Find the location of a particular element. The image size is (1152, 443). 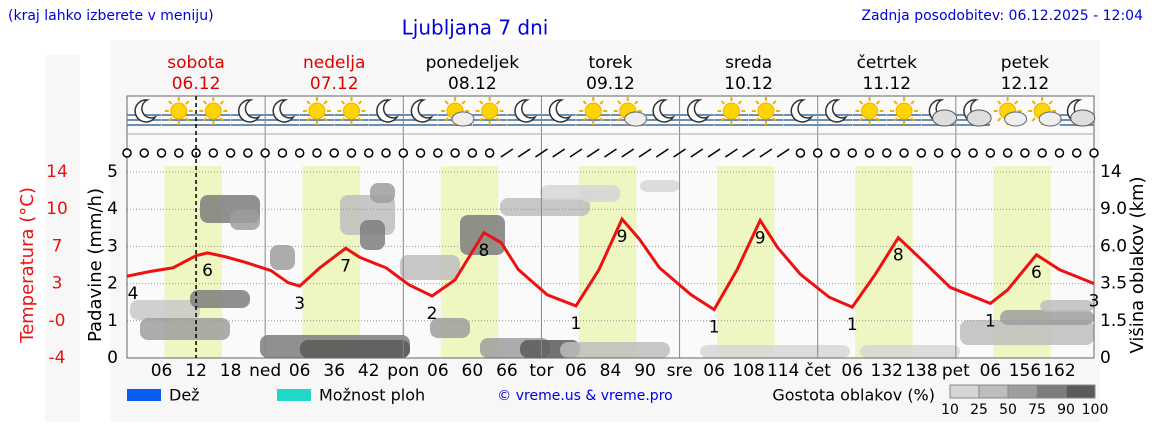

y2-tick-label: 0 is located at coordinates (1105, 358).